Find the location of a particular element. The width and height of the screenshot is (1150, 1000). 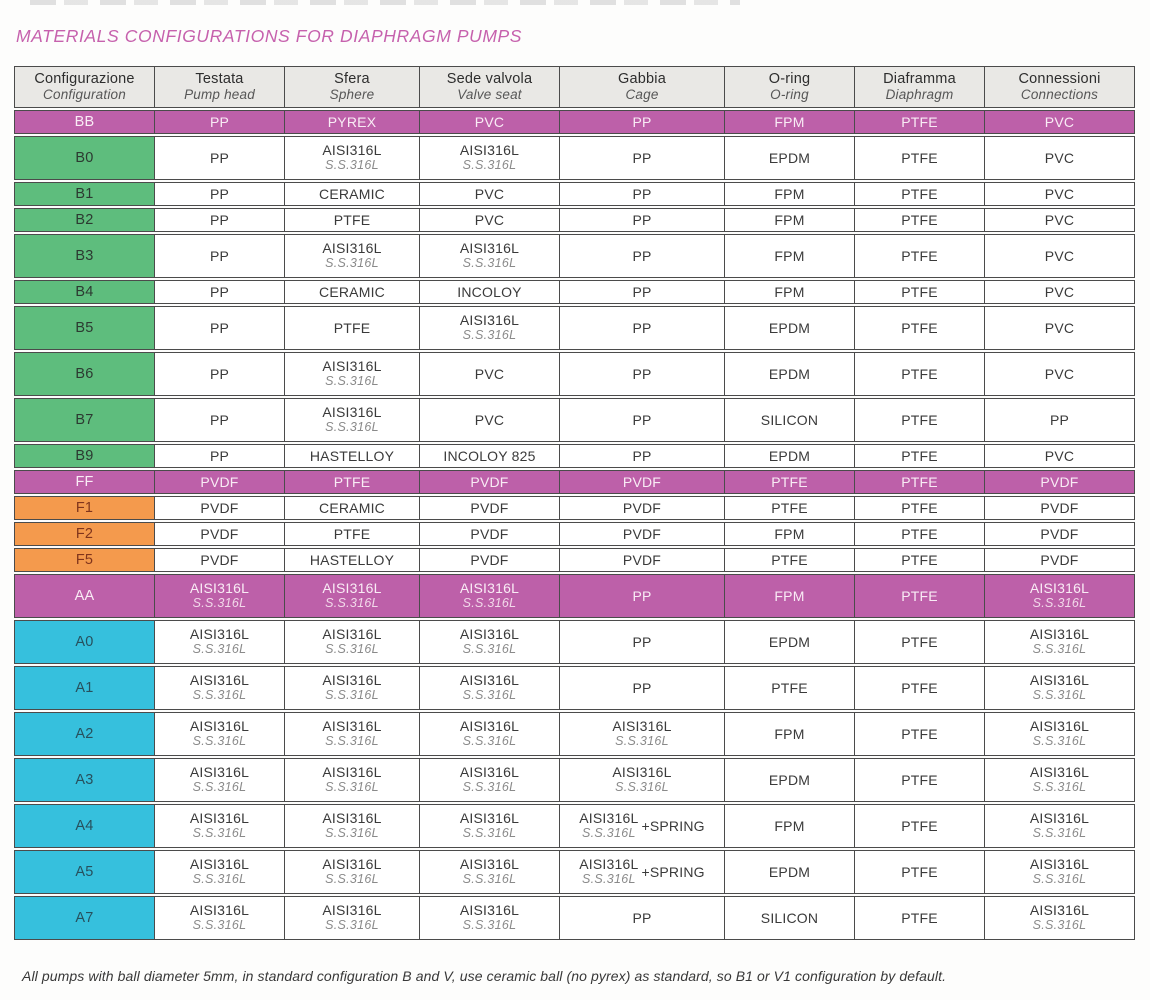

material-cell: INCOLOY 825 is located at coordinates (490, 456).